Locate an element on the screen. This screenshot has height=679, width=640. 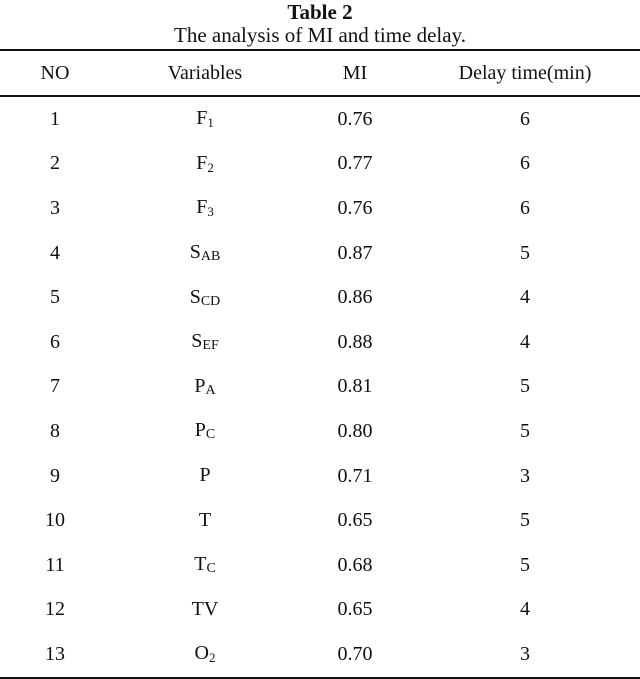
variable-base: O is located at coordinates (201, 653).